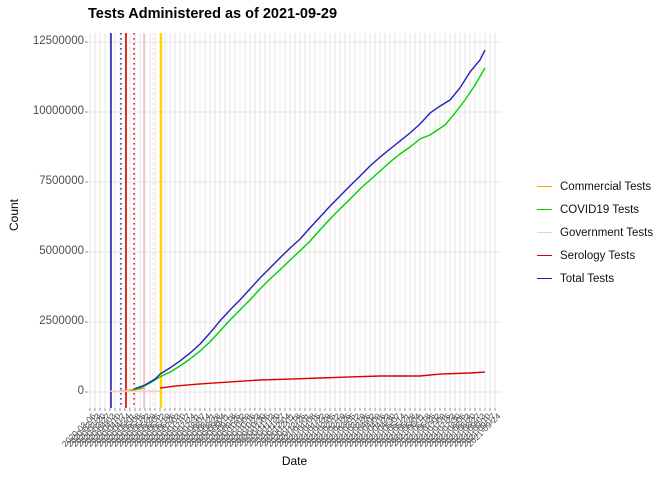 The width and height of the screenshot is (672, 480). What do you see at coordinates (213, 14) in the screenshot?
I see `chart-title: Tests Administered as of 2021-09-29` at bounding box center [213, 14].